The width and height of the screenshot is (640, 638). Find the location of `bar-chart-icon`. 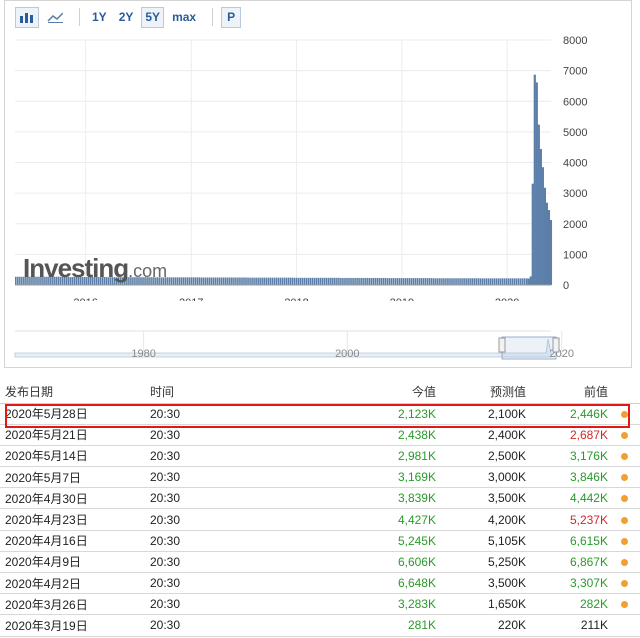

bar-chart-icon is located at coordinates (26, 18).